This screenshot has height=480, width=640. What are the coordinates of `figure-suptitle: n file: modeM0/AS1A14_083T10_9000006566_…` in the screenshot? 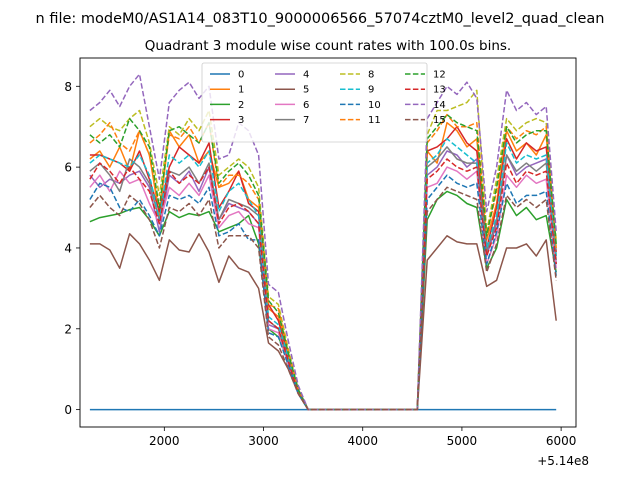 It's located at (320, 19).